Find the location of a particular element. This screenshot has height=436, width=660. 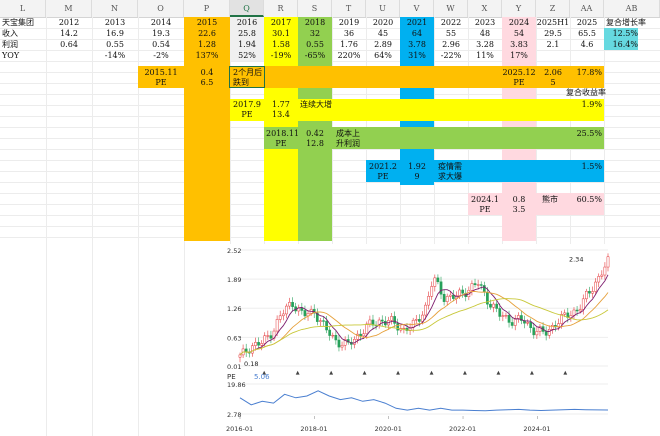

profit-cell: 0.54 is located at coordinates (161, 44).